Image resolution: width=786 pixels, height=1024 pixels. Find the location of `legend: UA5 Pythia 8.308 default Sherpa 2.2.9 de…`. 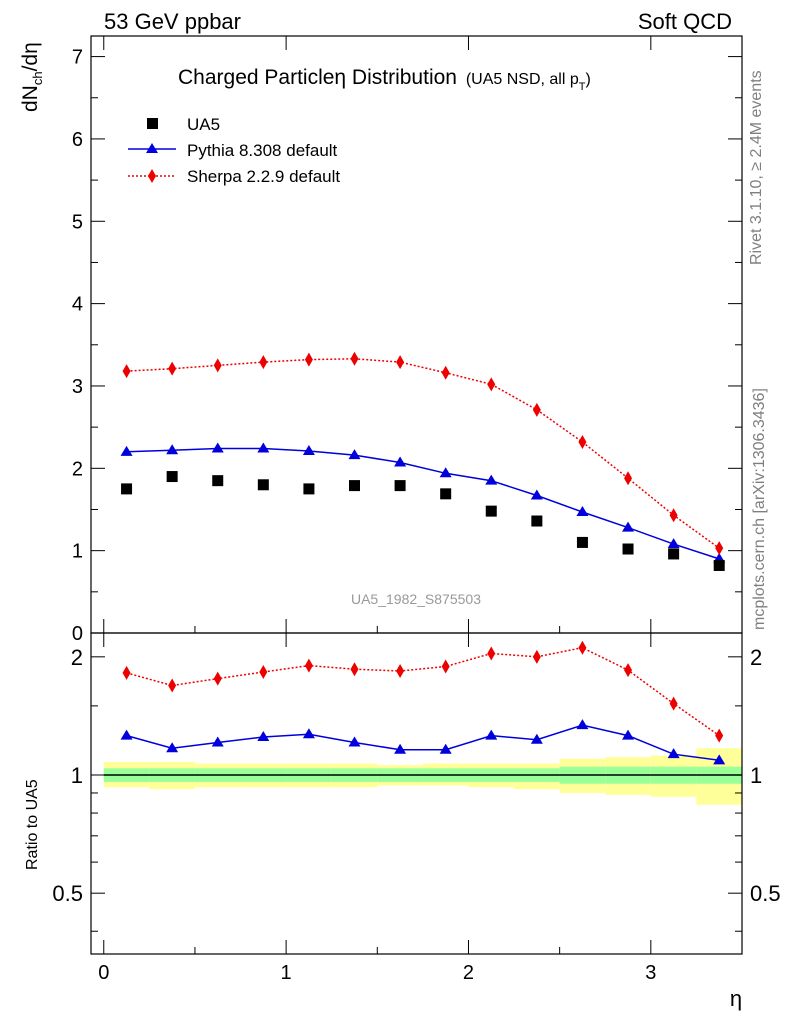

legend: UA5 Pythia 8.308 default Sherpa 2.2.9 de… is located at coordinates (234, 150).